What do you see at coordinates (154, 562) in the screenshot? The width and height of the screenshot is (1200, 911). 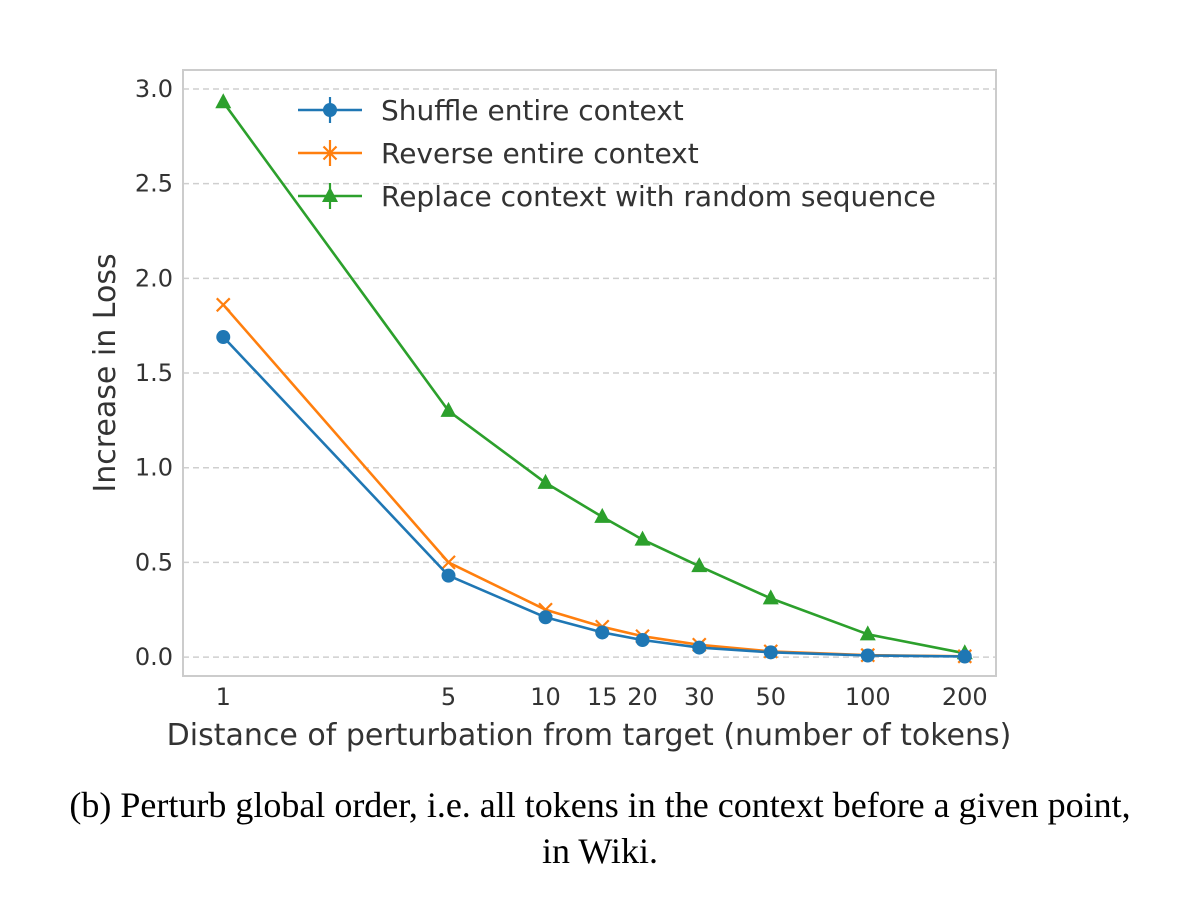 I see `y-tick-label: 0.5` at bounding box center [154, 562].